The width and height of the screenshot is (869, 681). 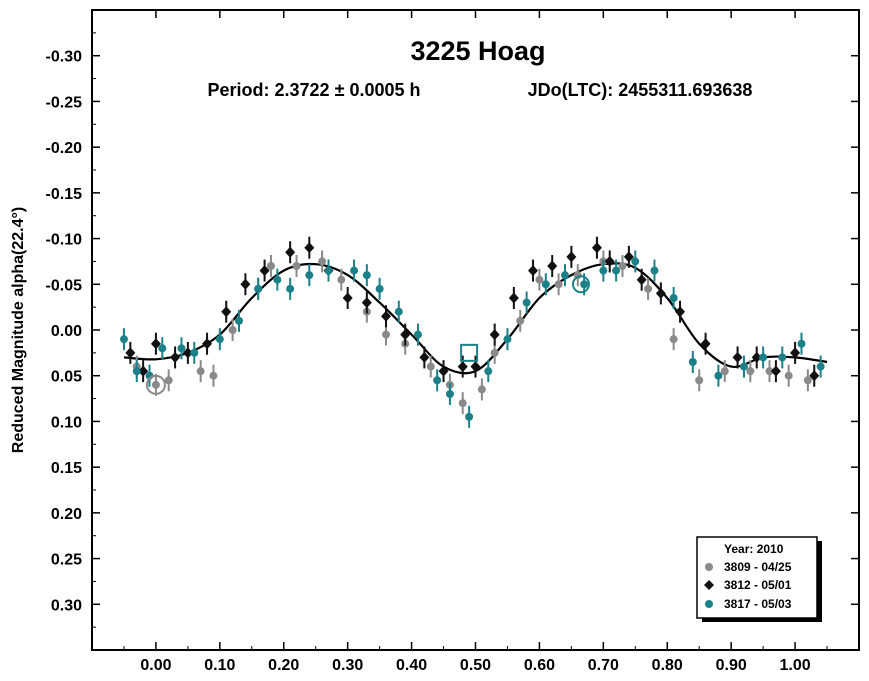 What do you see at coordinates (640, 90) in the screenshot?
I see `epoch-label: JDo(LTC): 2455311.693638` at bounding box center [640, 90].